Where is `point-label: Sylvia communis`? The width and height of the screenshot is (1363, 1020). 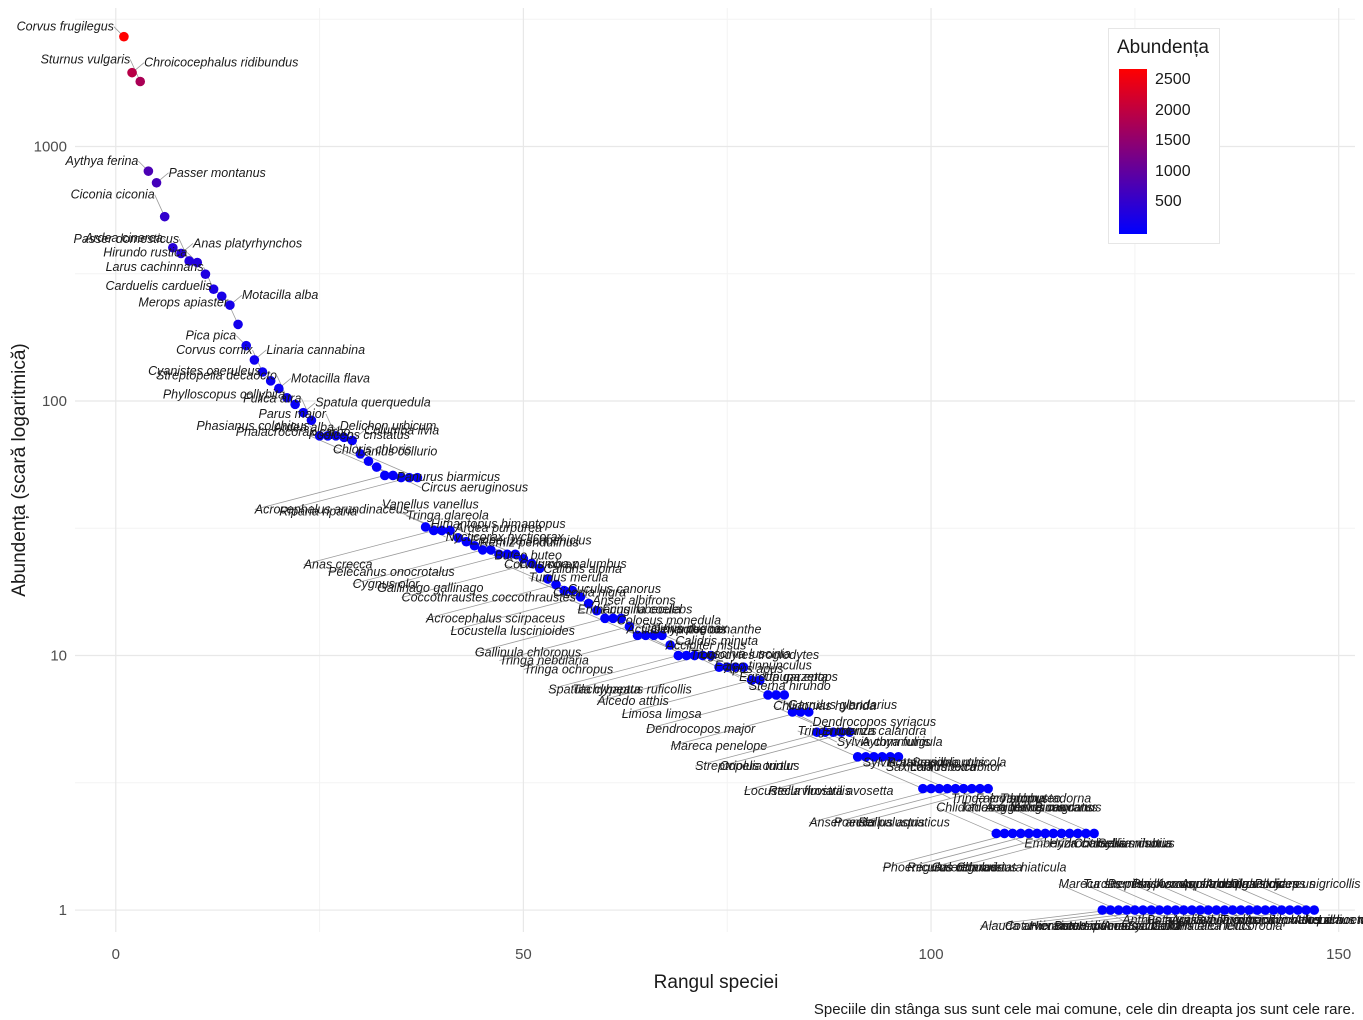 point-label: Sylvia communis is located at coordinates (884, 742).